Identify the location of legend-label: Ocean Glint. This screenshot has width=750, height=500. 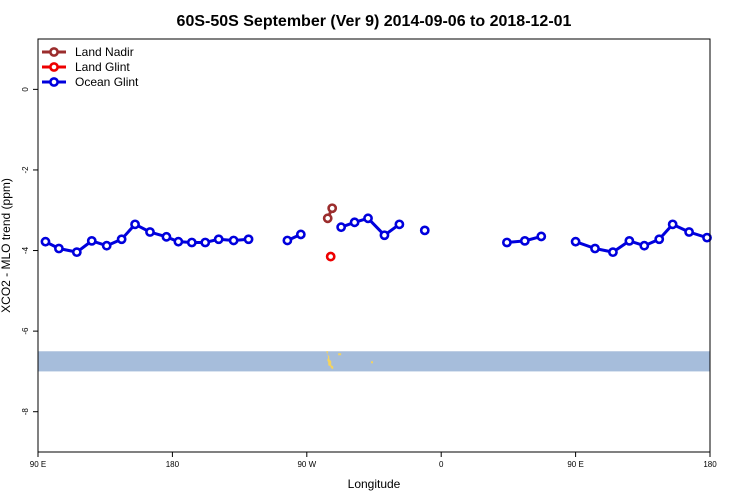
(107, 82).